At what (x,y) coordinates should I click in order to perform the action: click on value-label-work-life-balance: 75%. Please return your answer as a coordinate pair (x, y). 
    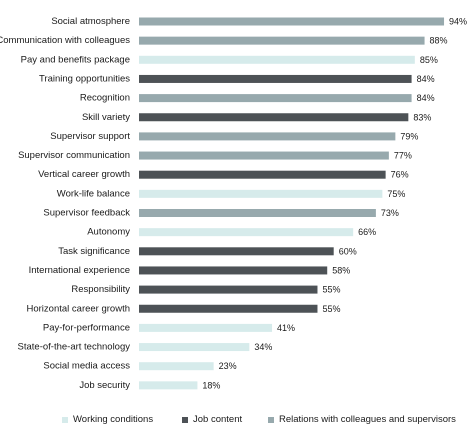
    Looking at the image, I should click on (396, 194).